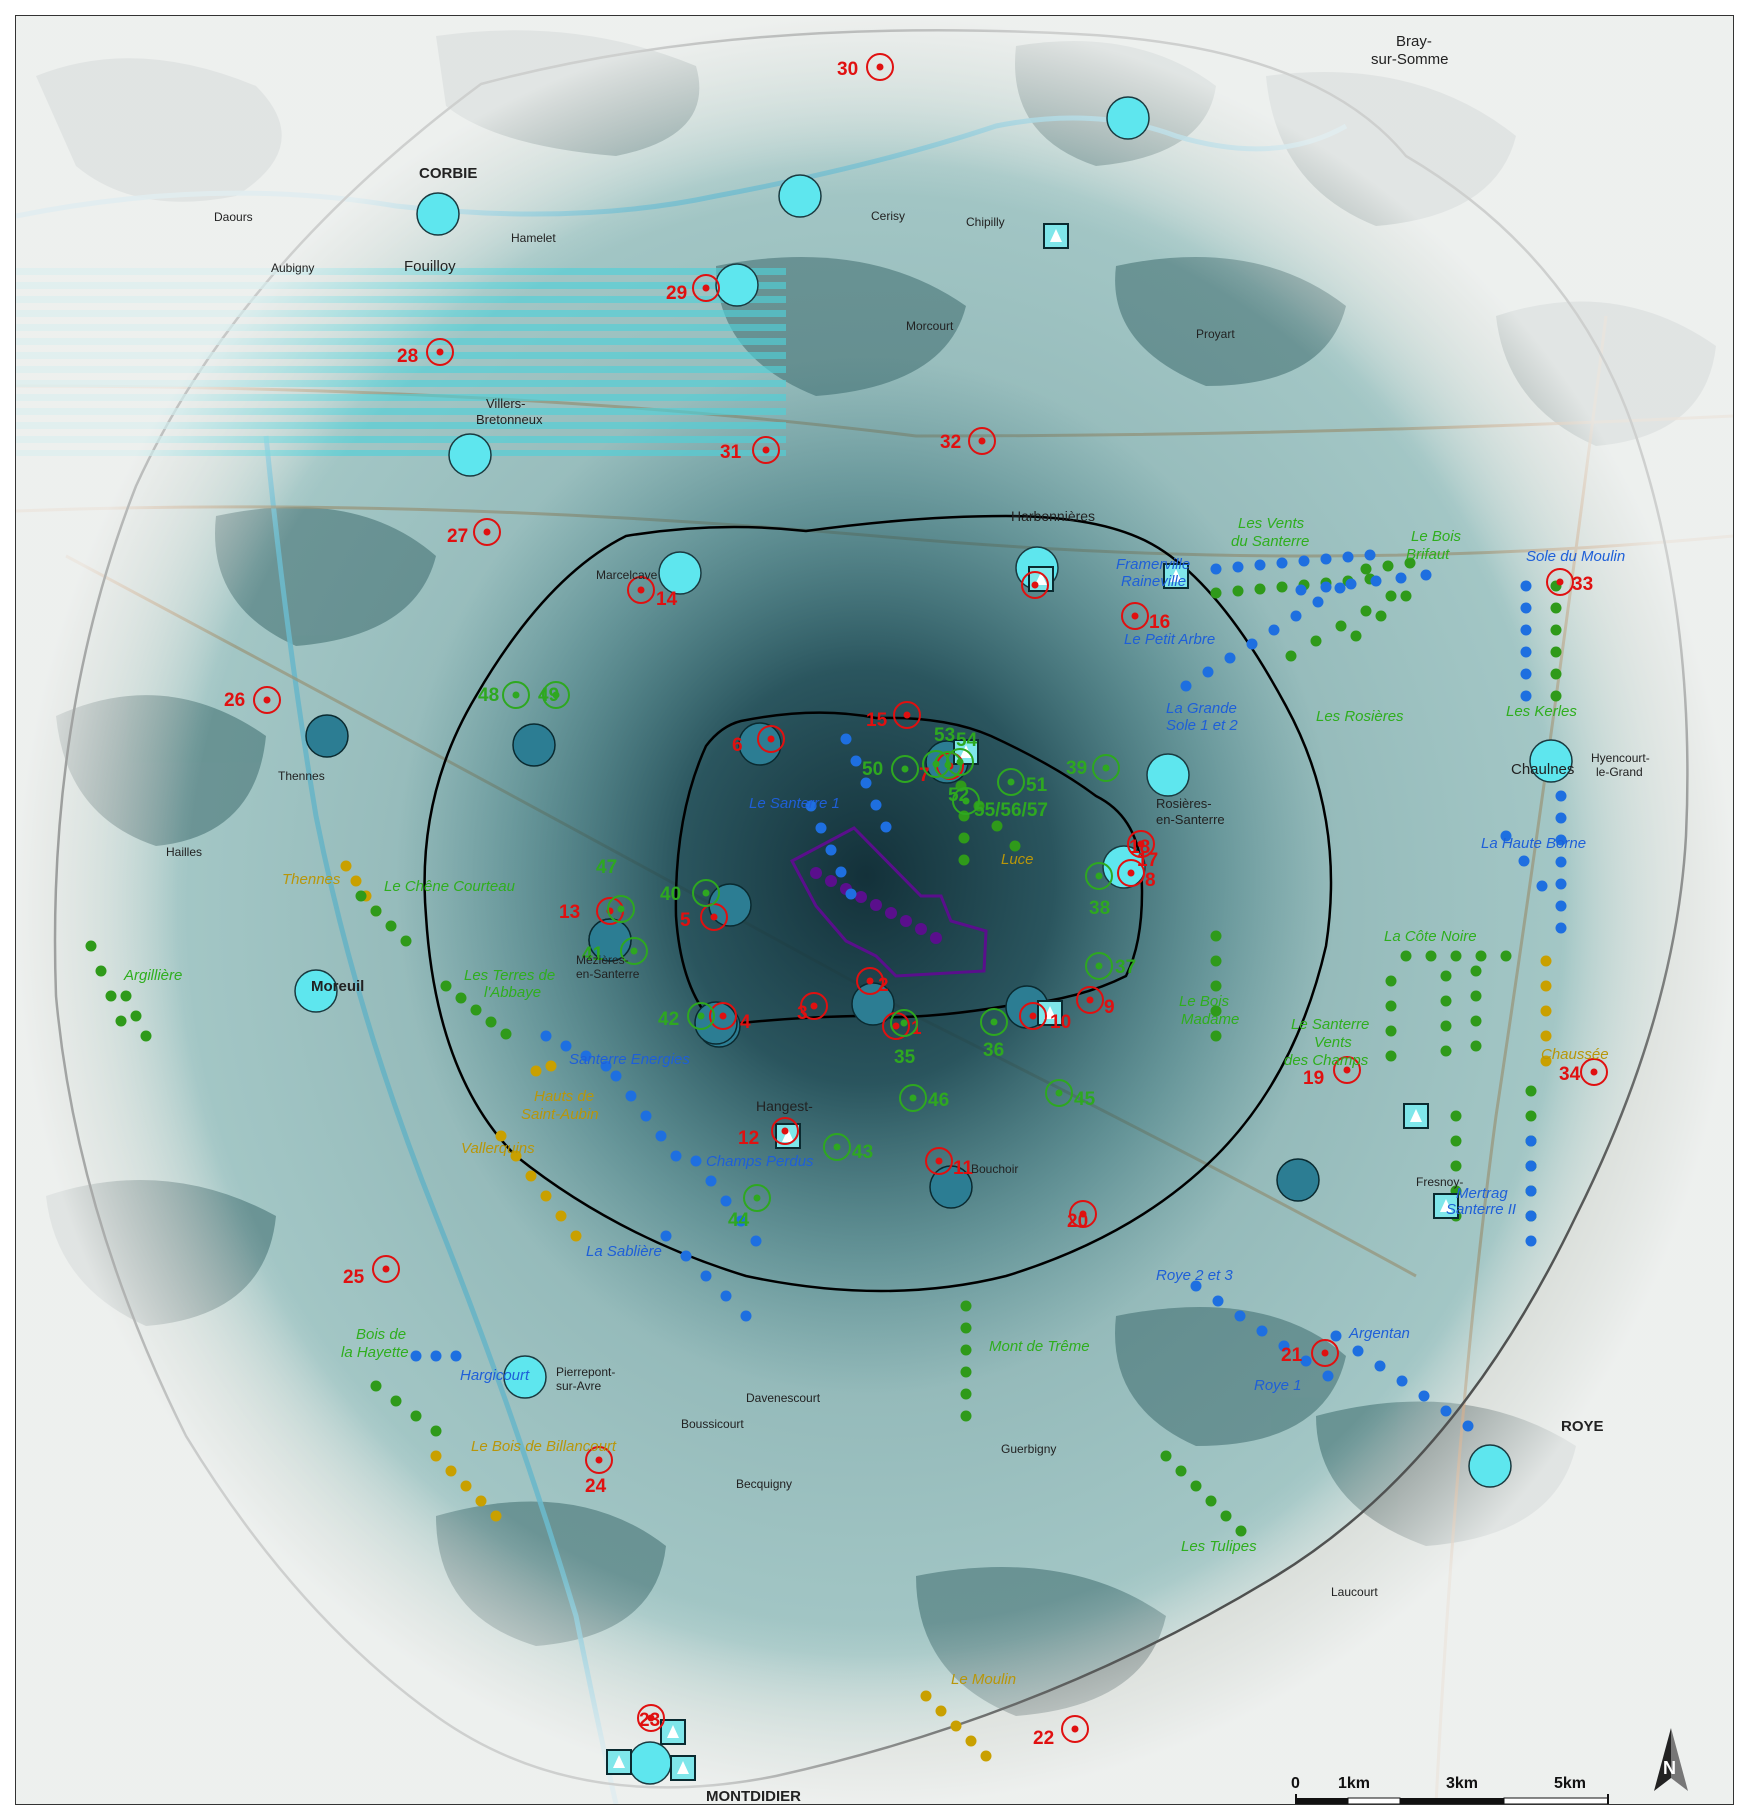 Image resolution: width=1747 pixels, height=1818 pixels. Describe the element at coordinates (1095, 602) in the screenshot. I see `viewpoint-red: 16` at that location.